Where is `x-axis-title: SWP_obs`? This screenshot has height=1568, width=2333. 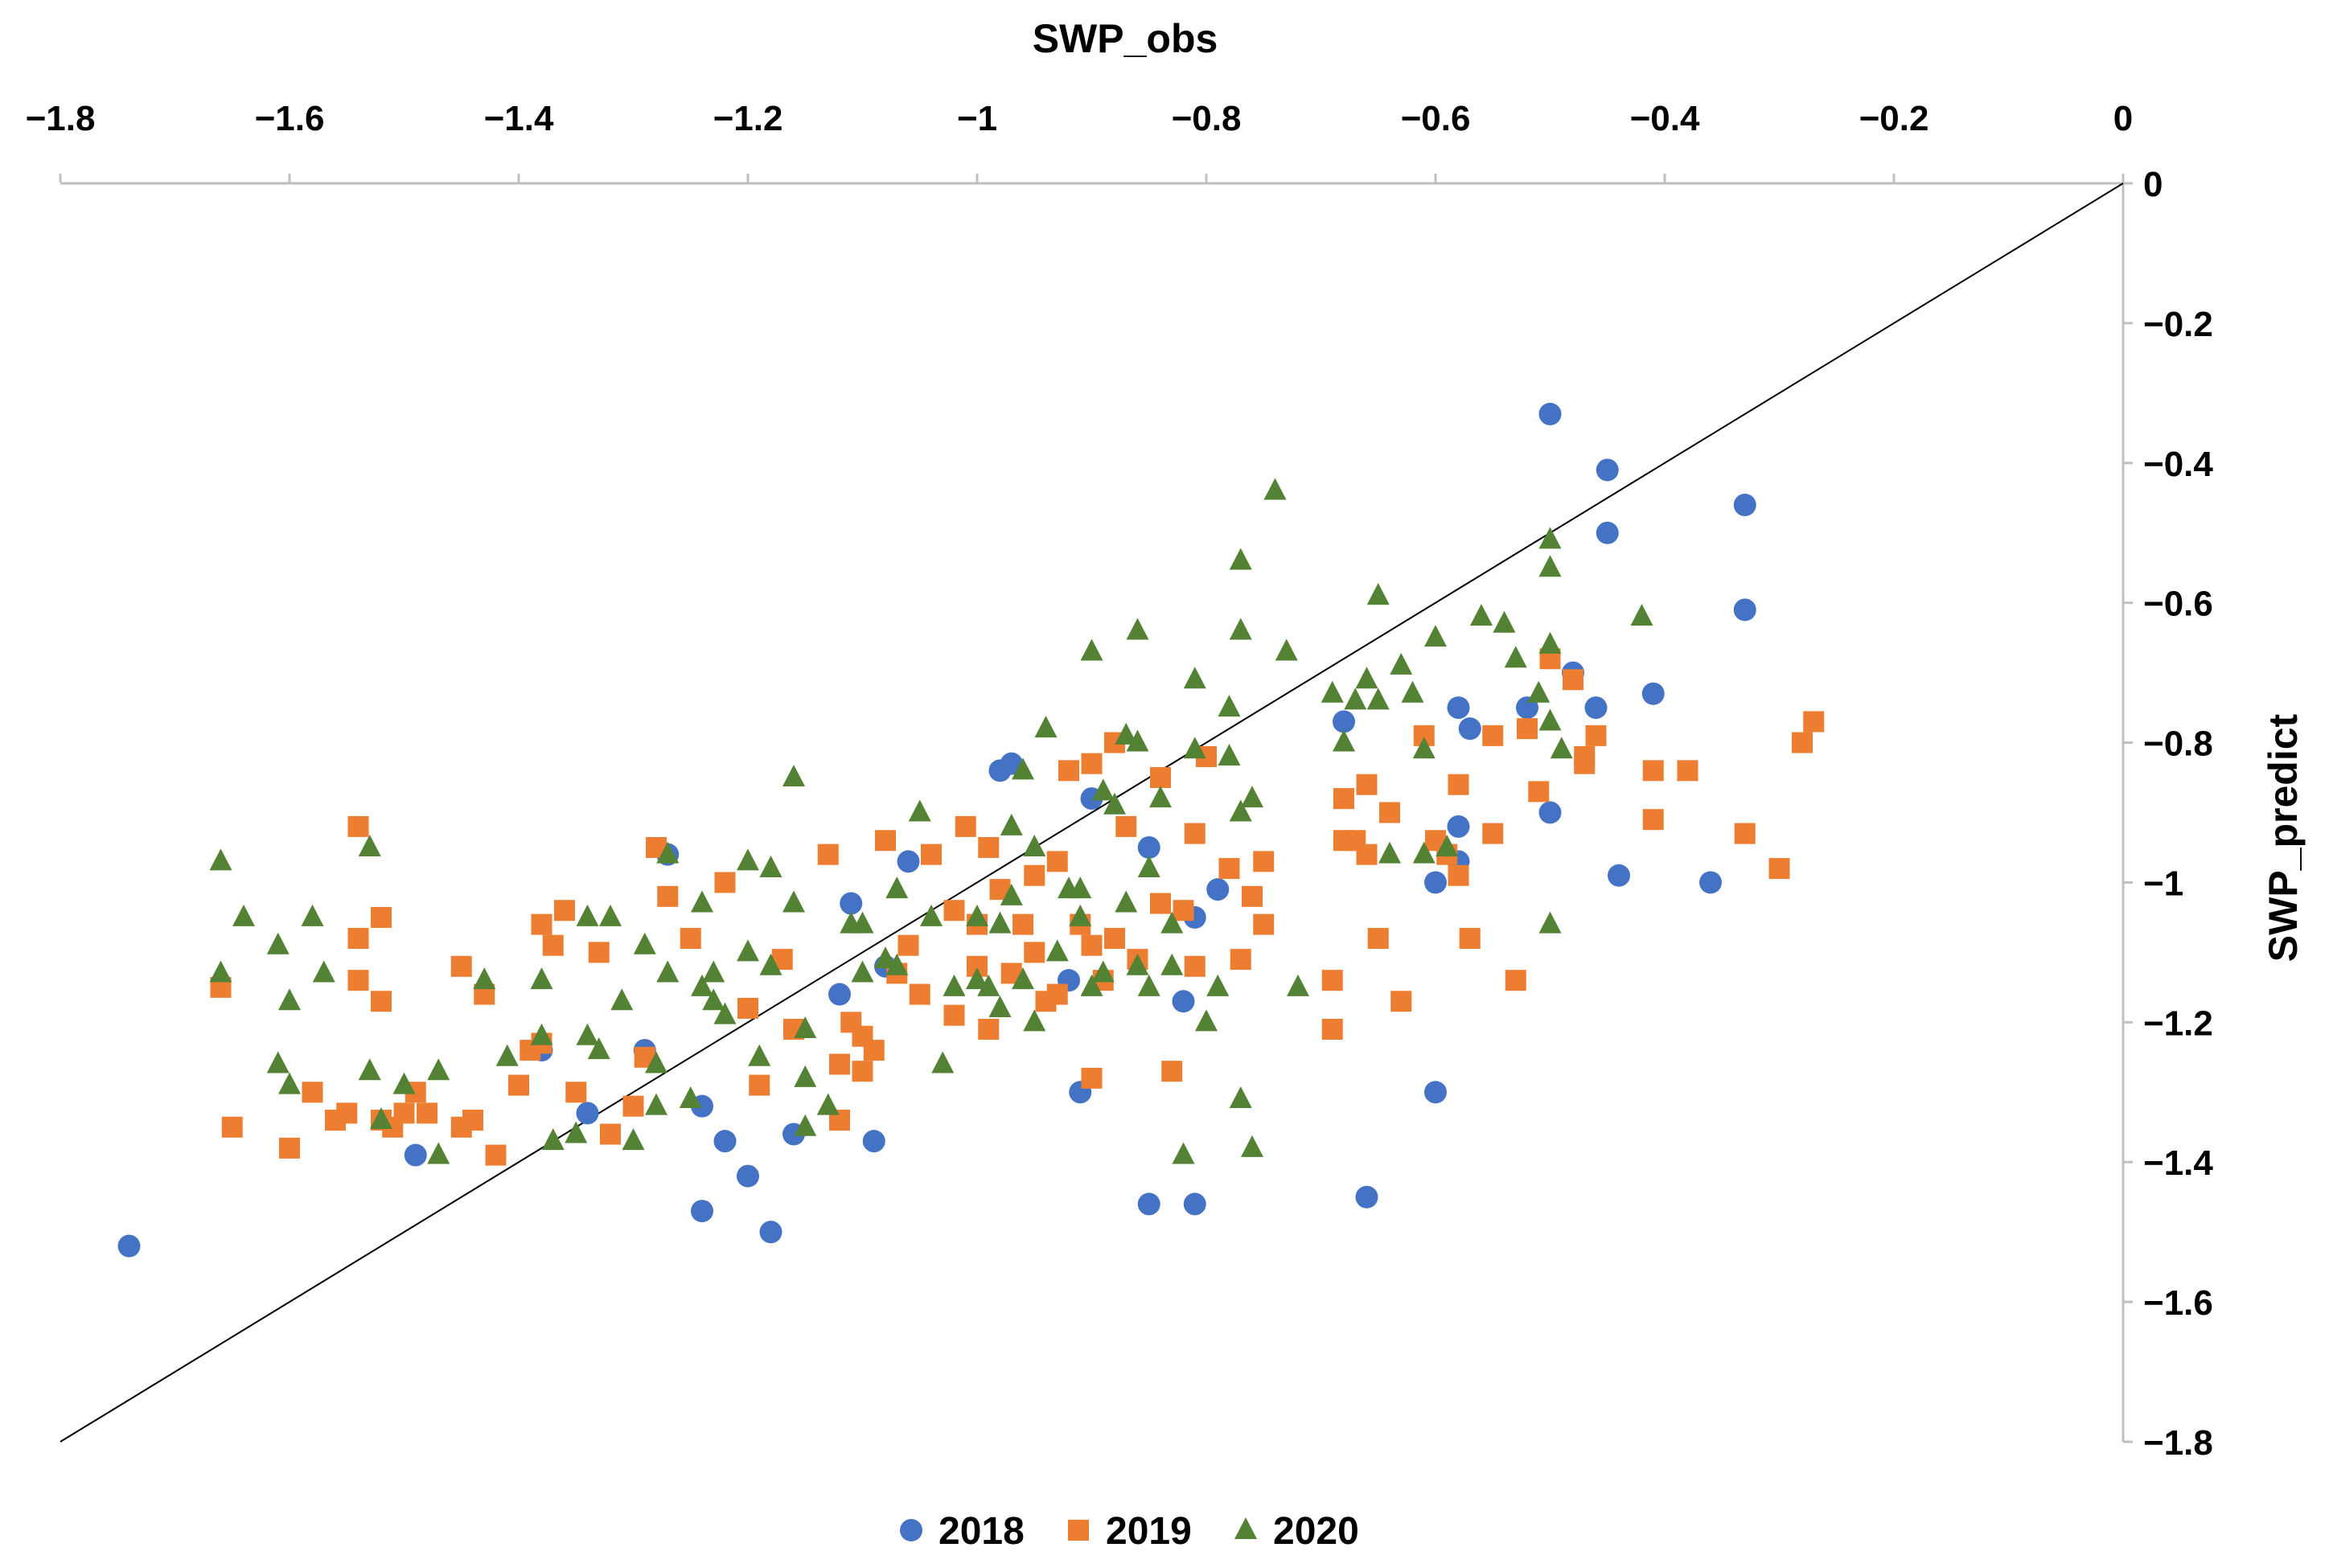
x-axis-title: SWP_obs is located at coordinates (1126, 38).